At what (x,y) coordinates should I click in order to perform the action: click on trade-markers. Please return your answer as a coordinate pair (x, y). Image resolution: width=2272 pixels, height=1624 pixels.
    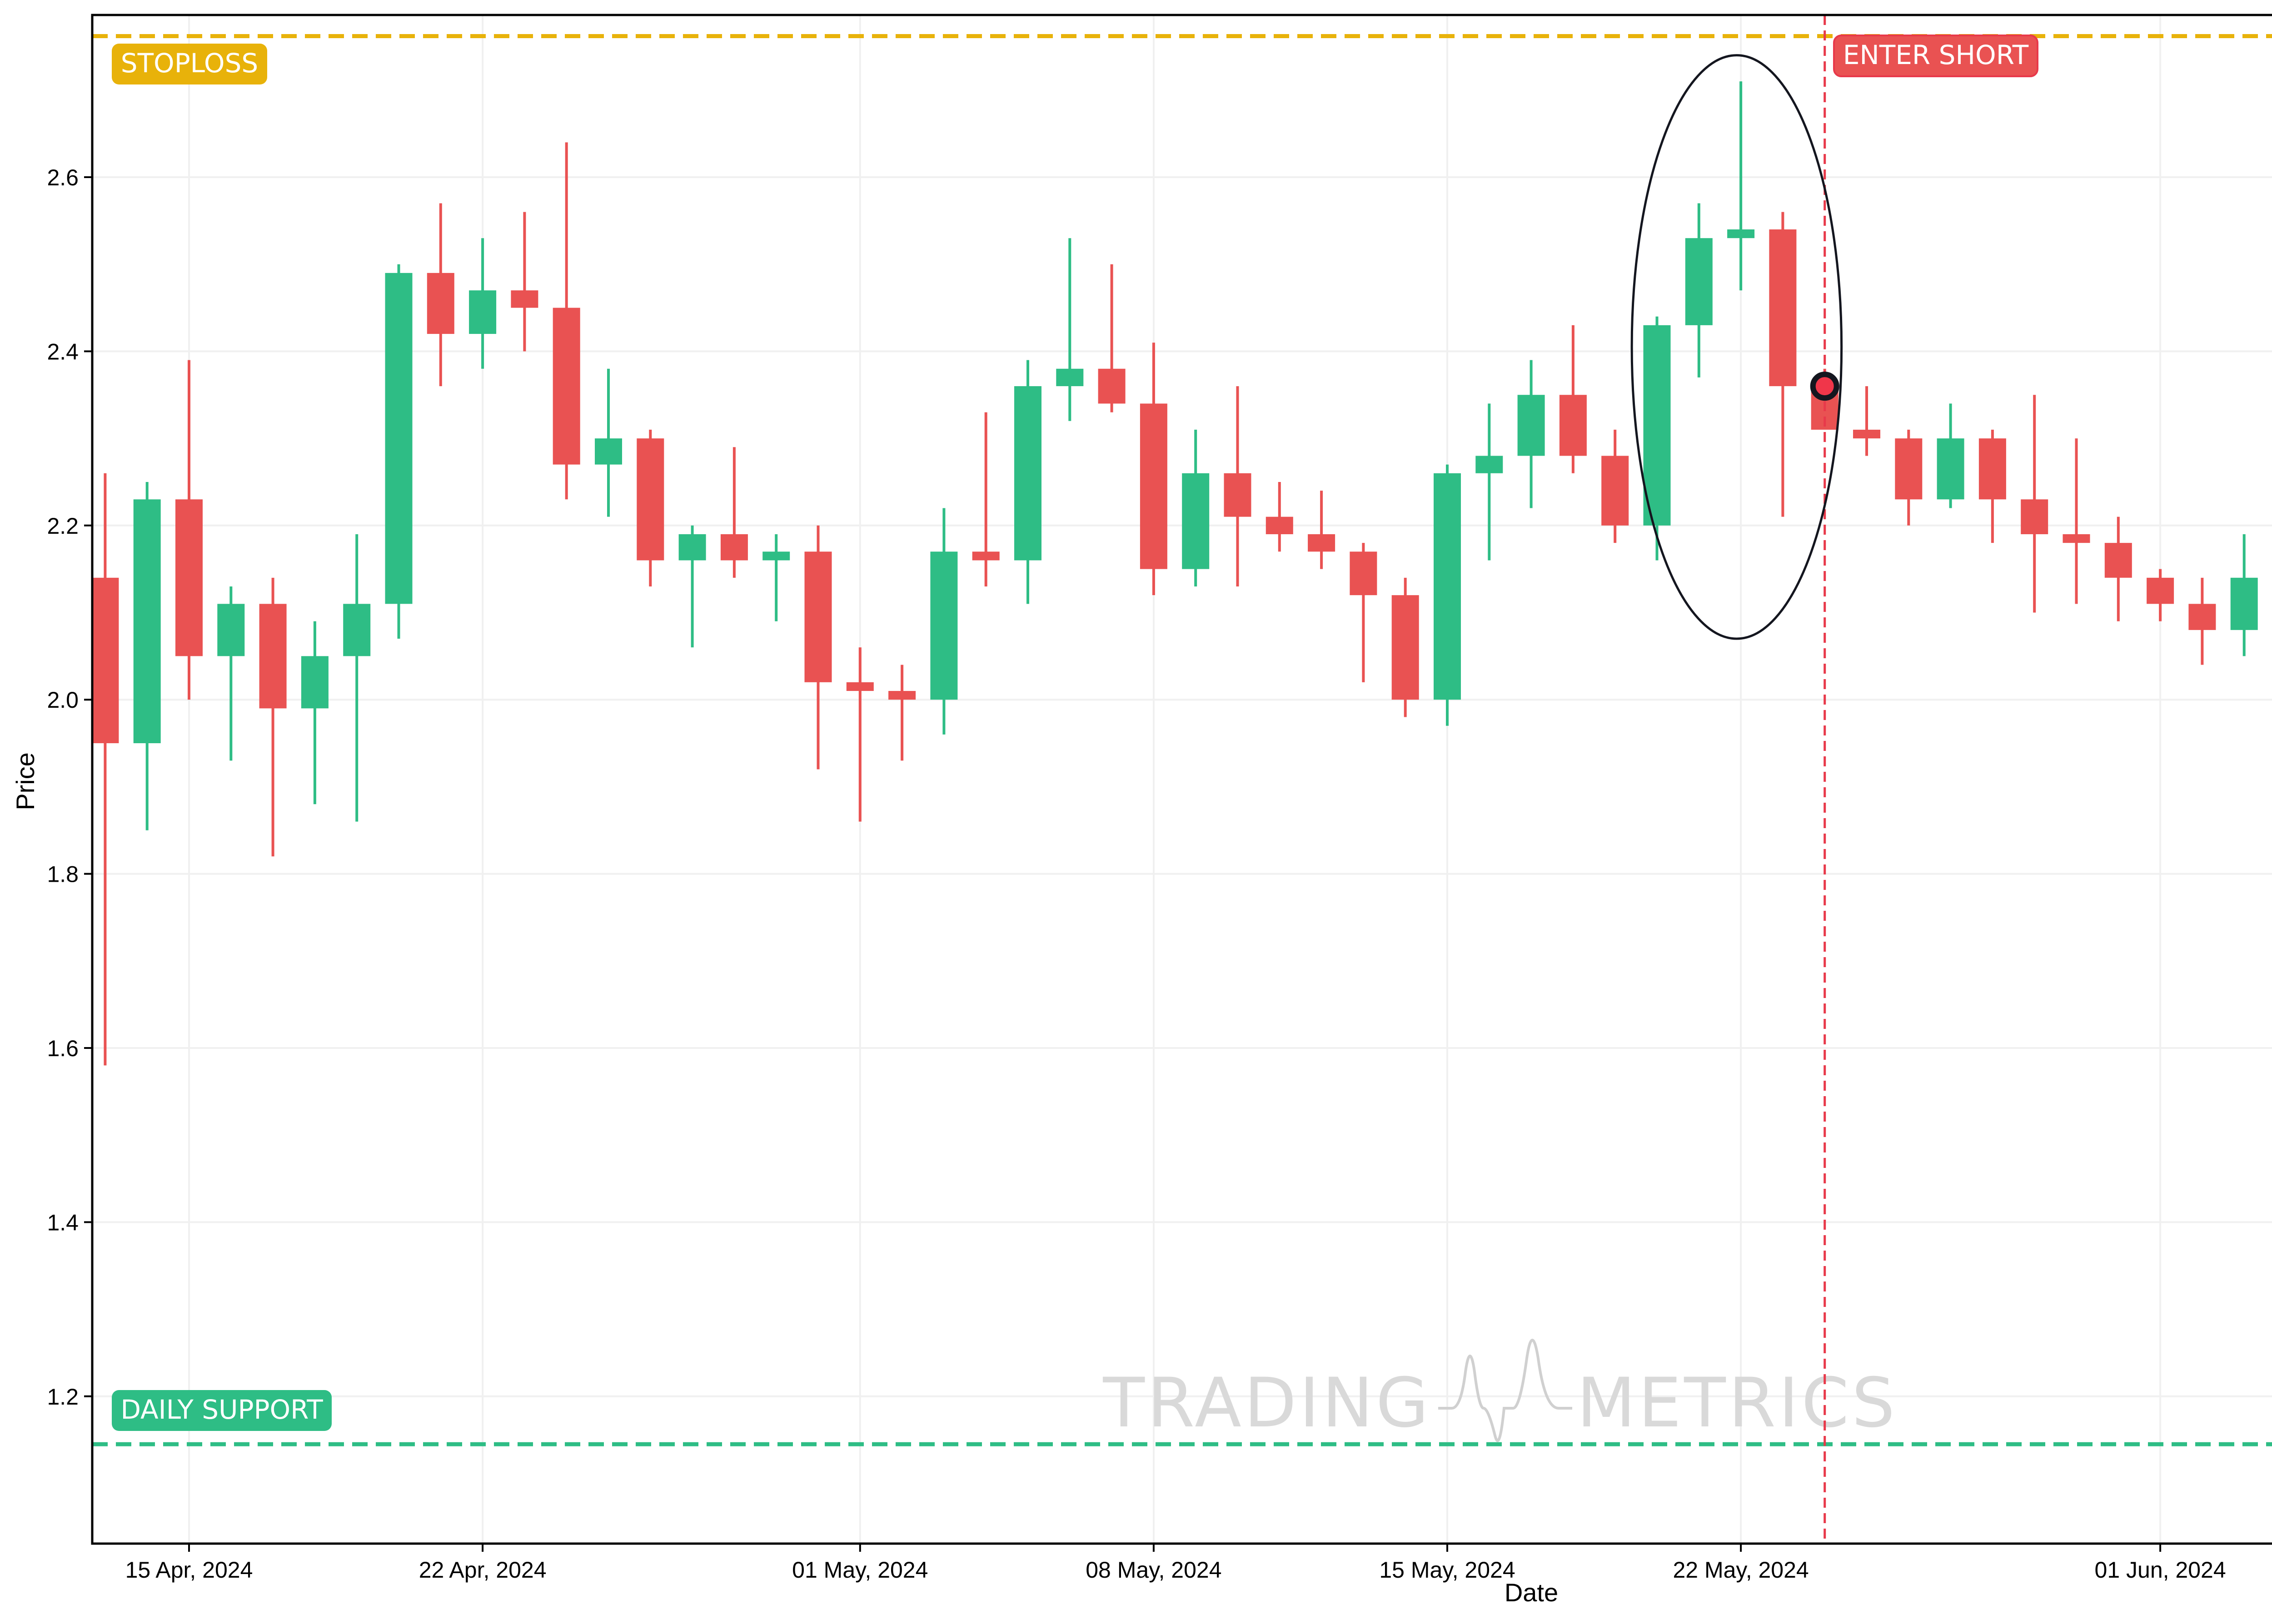
    Looking at the image, I should click on (1824, 386).